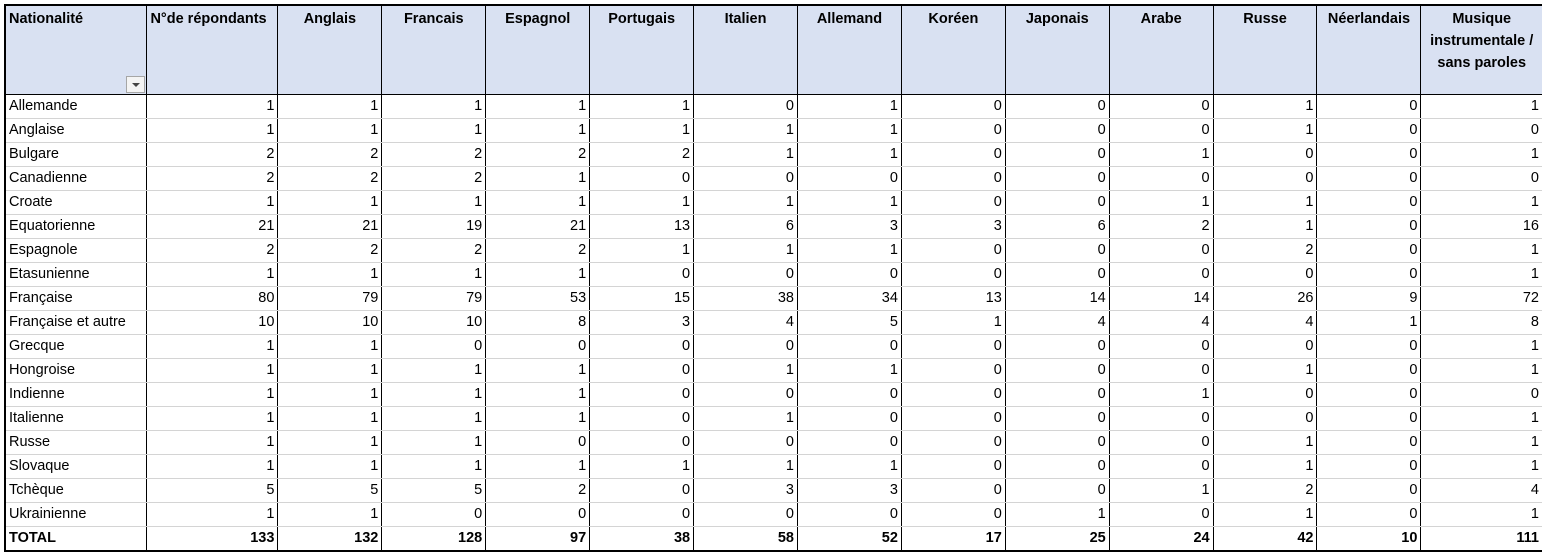 The width and height of the screenshot is (1542, 553). Describe the element at coordinates (1481, 49) in the screenshot. I see `header-cell: Musique instrumentale / sans paroles` at that location.